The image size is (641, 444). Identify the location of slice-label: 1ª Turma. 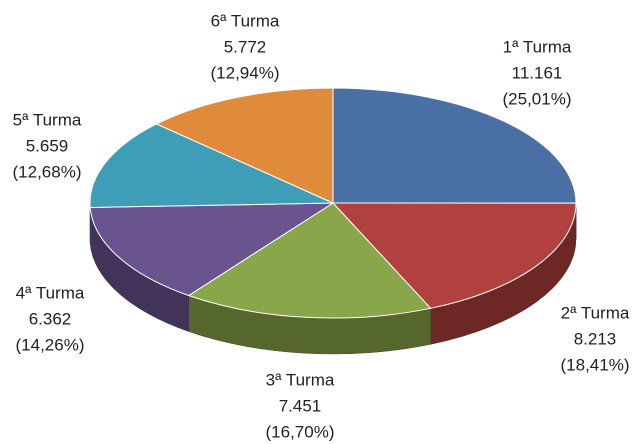
(537, 46).